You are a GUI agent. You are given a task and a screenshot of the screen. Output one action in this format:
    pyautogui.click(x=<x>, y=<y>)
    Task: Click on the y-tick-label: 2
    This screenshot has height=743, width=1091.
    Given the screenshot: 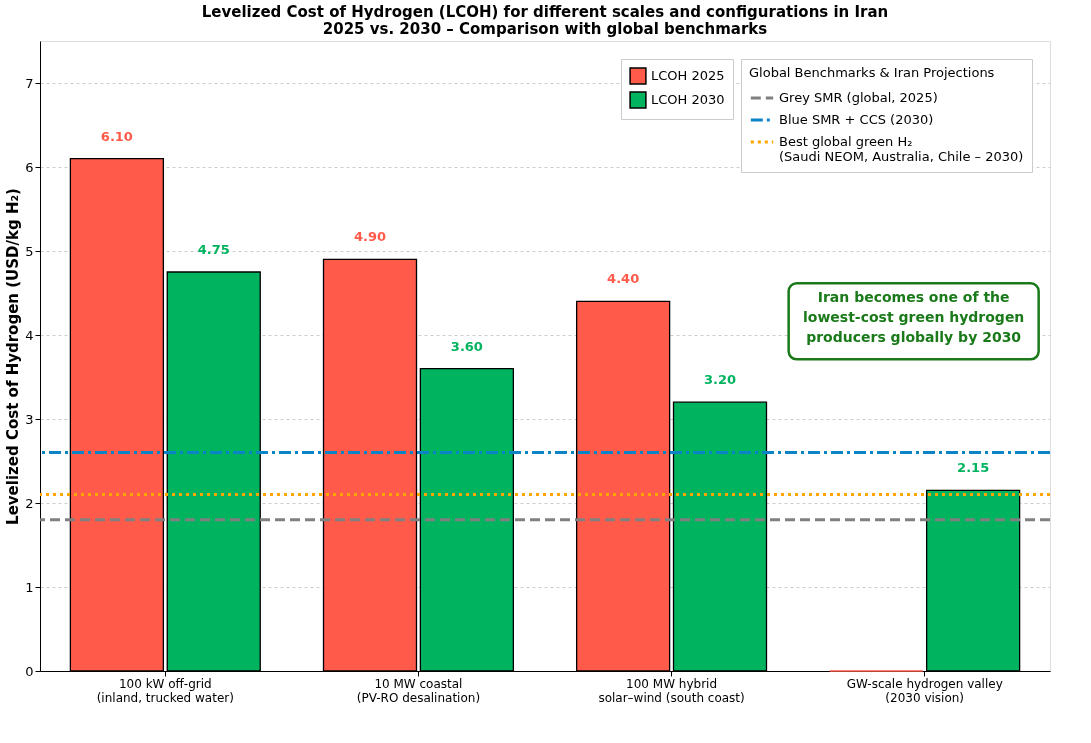 What is the action you would take?
    pyautogui.click(x=29, y=503)
    